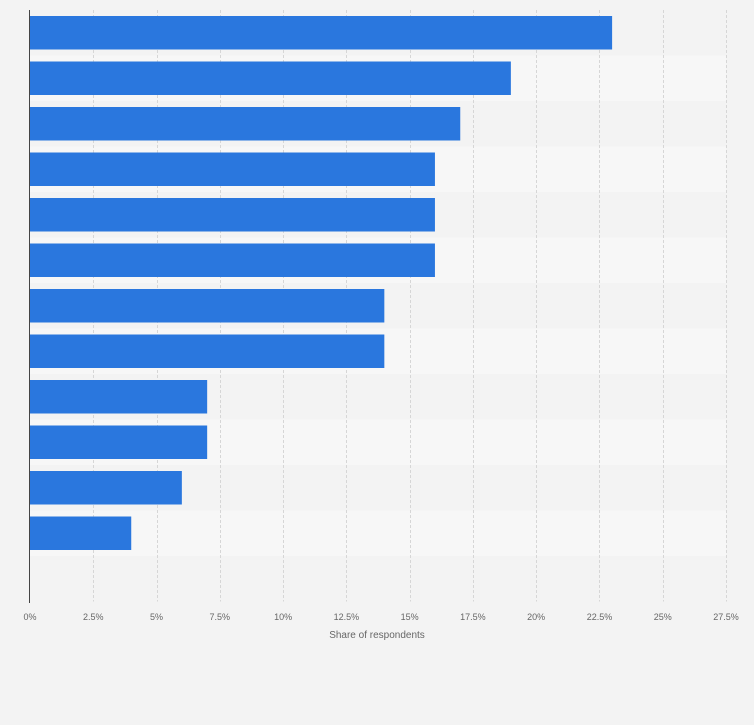 The height and width of the screenshot is (725, 754). What do you see at coordinates (347, 617) in the screenshot?
I see `x-tick-label: 12.5%` at bounding box center [347, 617].